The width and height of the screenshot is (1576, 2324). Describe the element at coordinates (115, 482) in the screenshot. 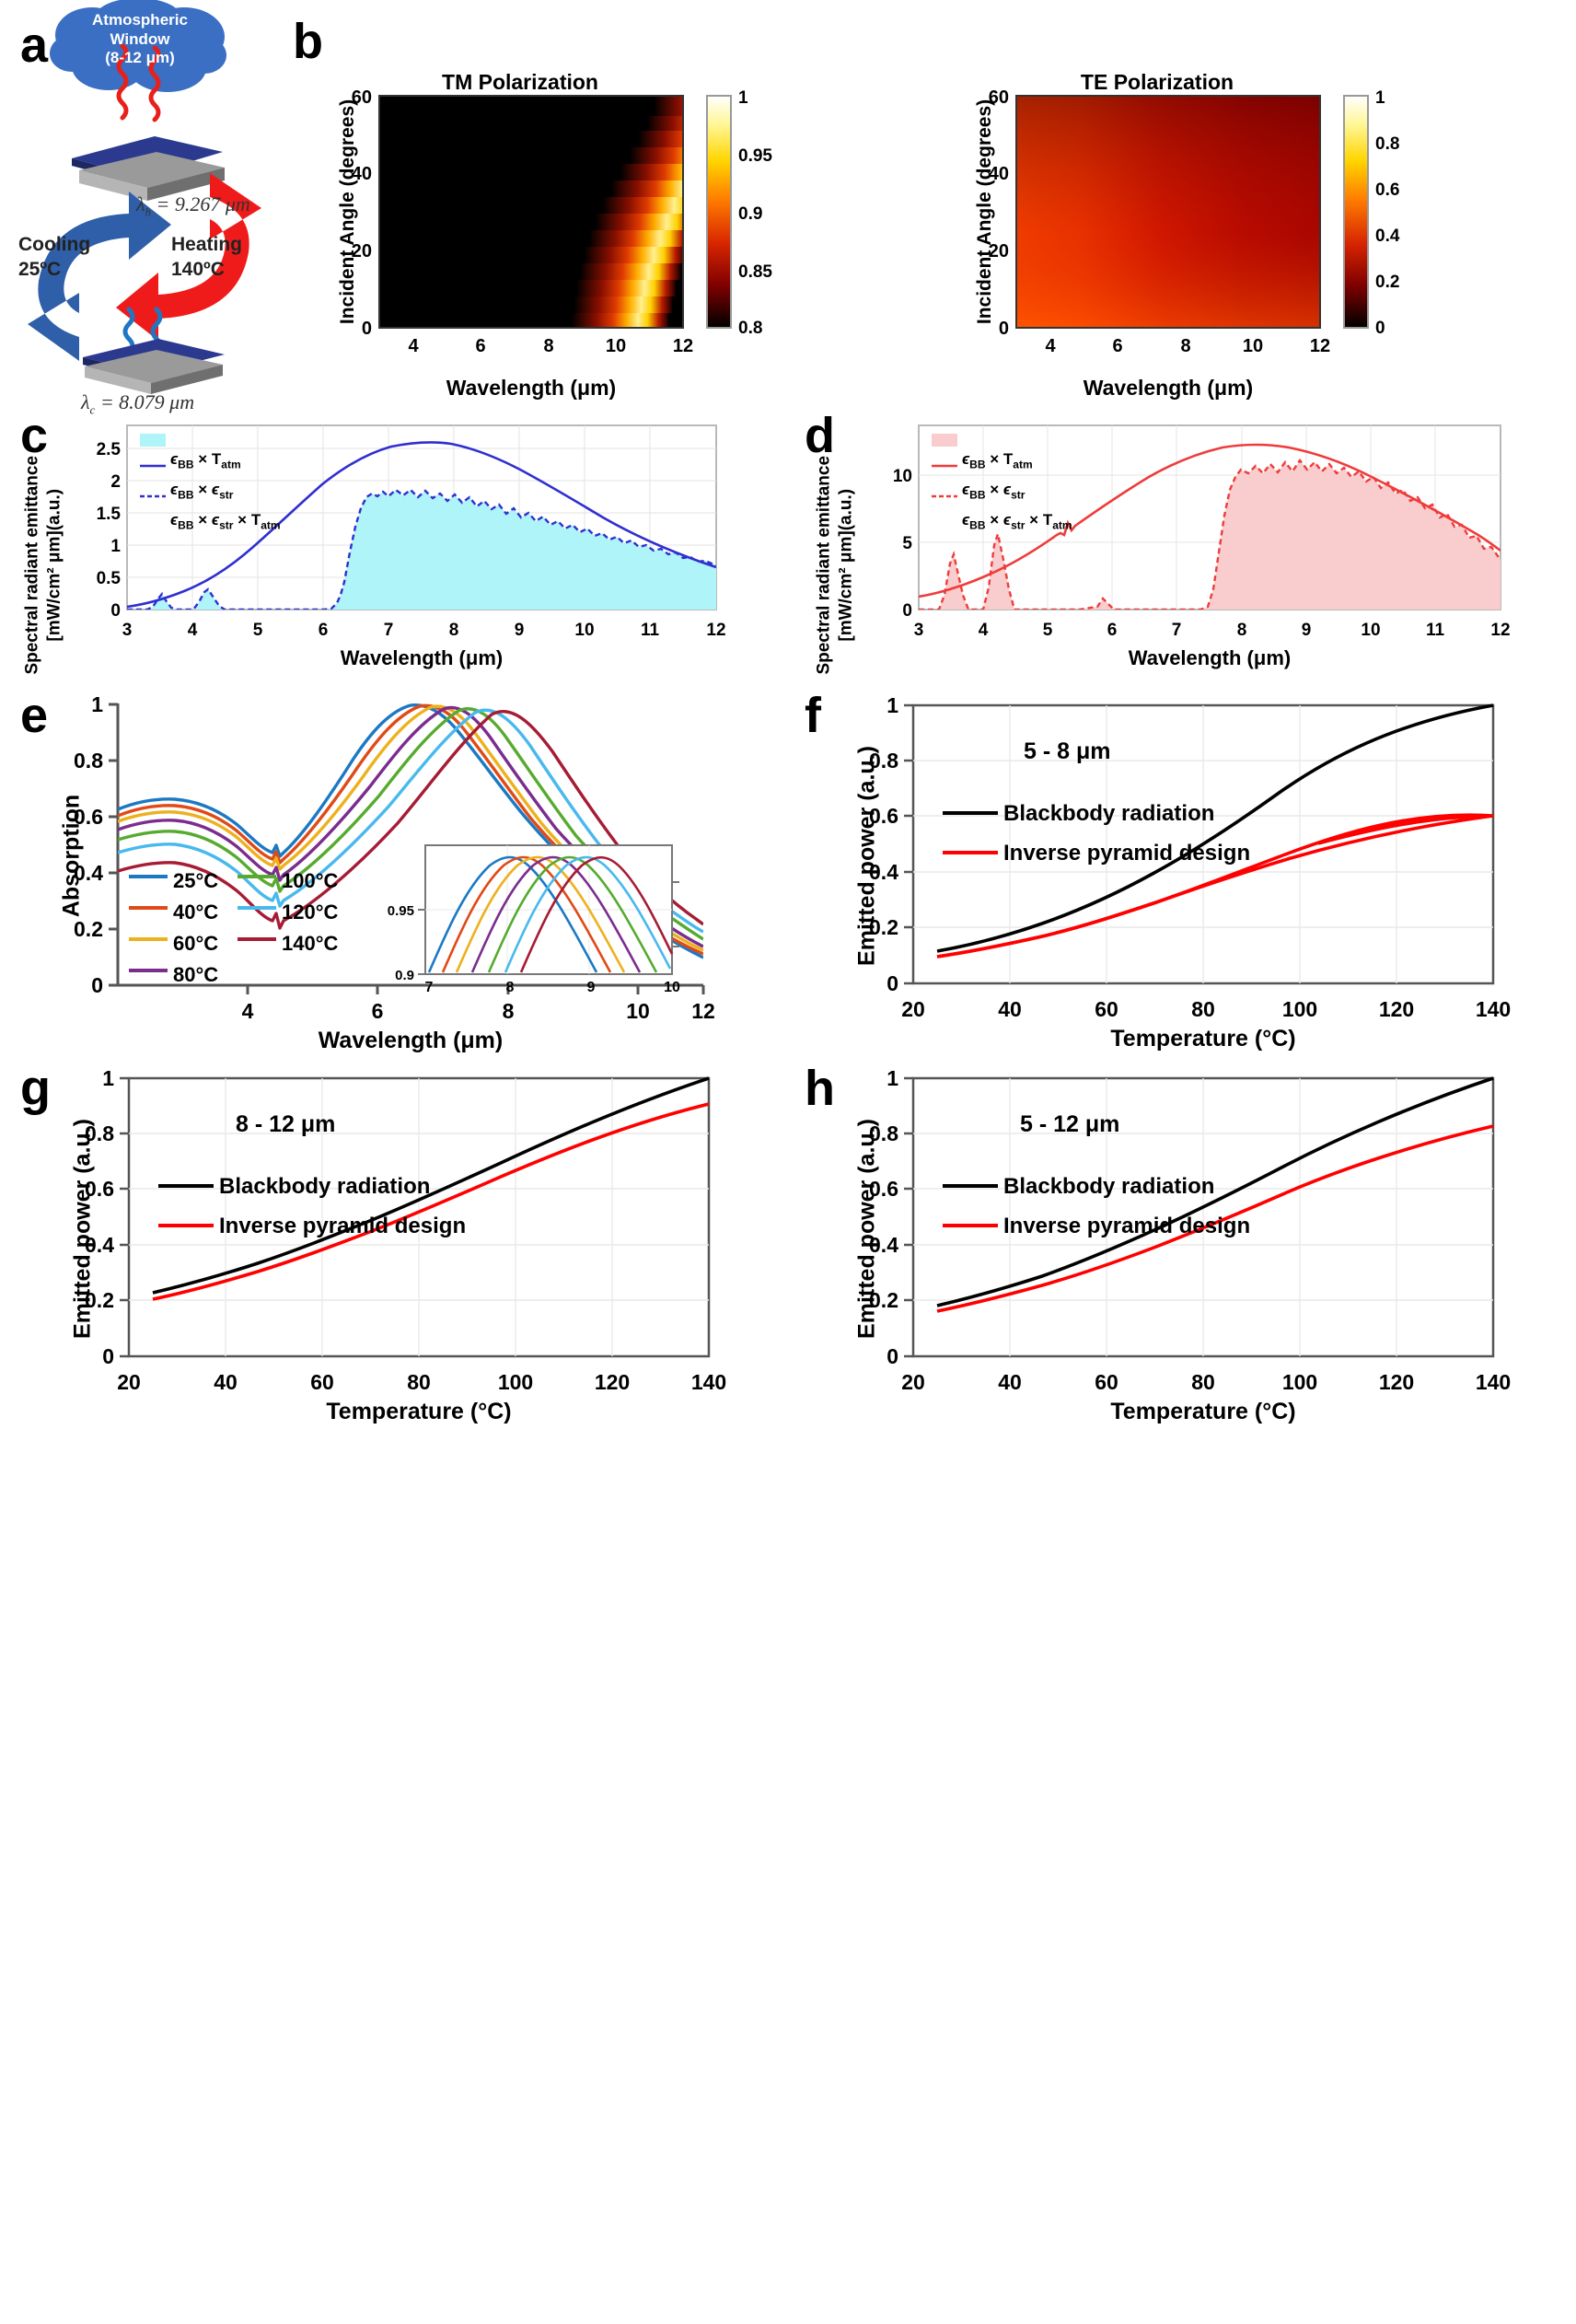

I see `panel-c-ytick-2: 2` at that location.